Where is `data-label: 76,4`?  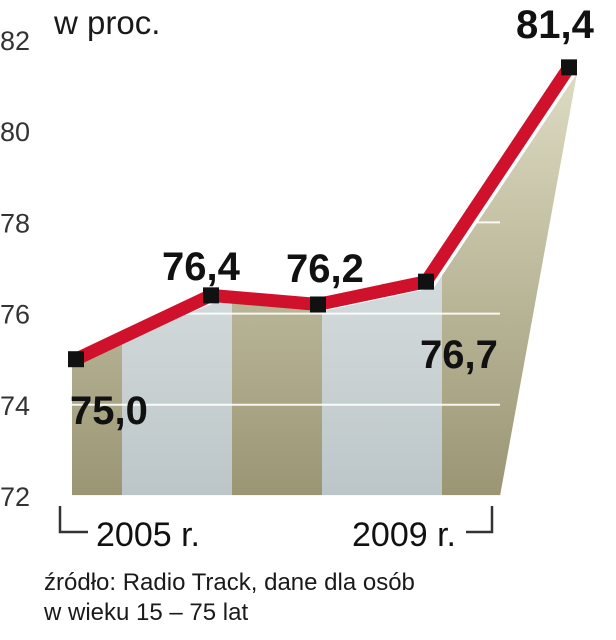
data-label: 76,4 is located at coordinates (201, 267).